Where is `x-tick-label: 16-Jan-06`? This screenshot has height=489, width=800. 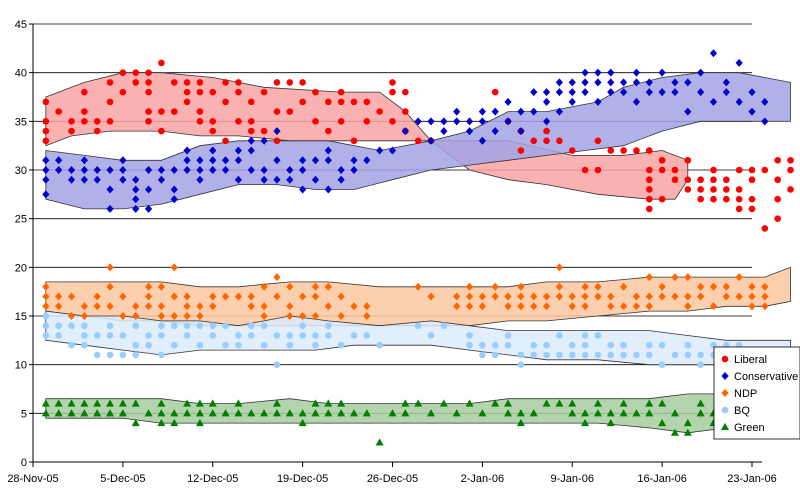
x-tick-label: 16-Jan-06 is located at coordinates (662, 479).